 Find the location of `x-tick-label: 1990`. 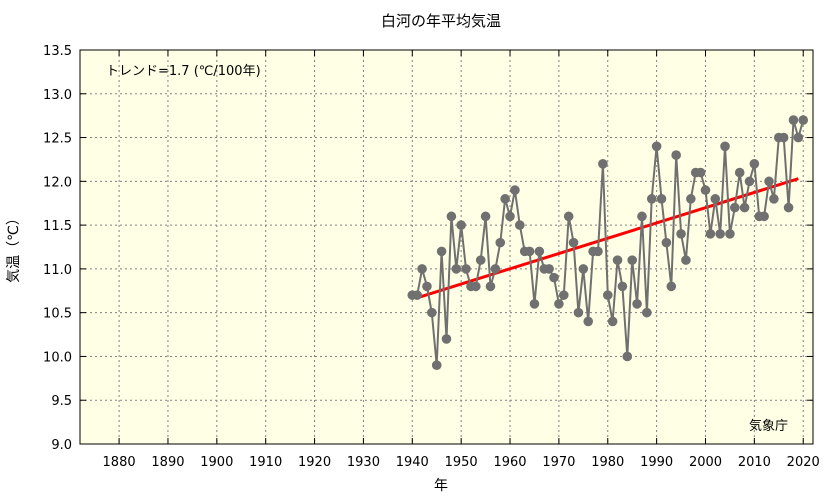

x-tick-label: 1990 is located at coordinates (656, 462).